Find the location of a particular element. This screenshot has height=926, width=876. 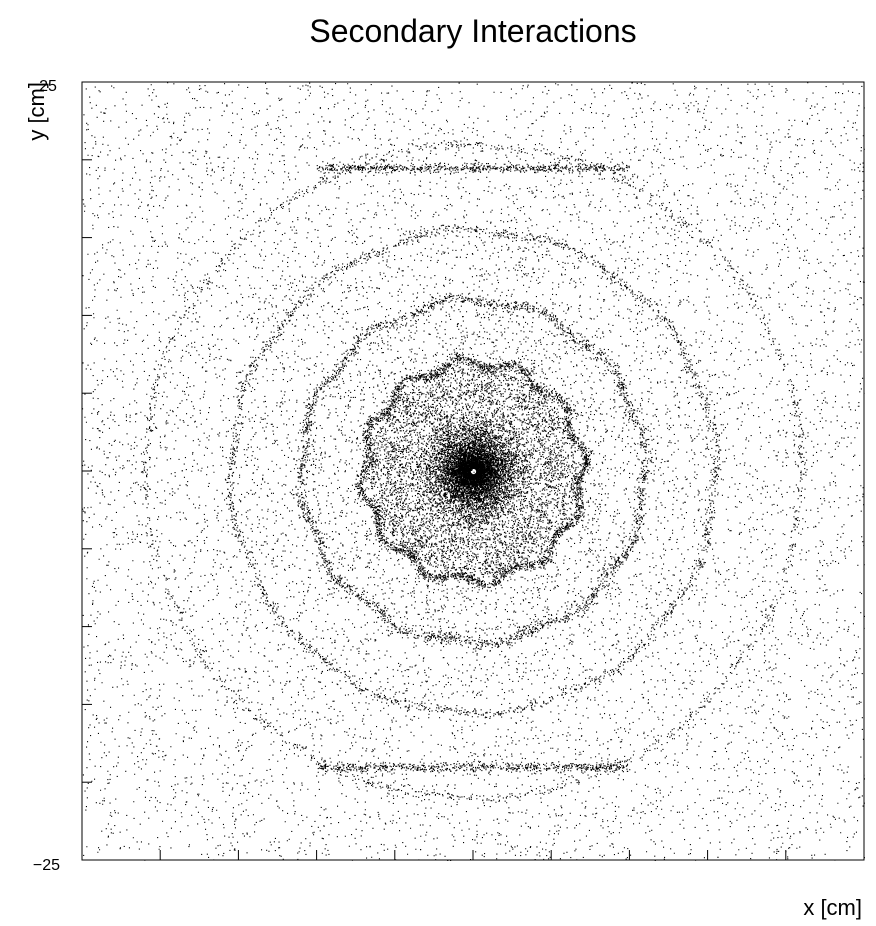

y-tick-label-bottom: −25 is located at coordinates (46, 865).